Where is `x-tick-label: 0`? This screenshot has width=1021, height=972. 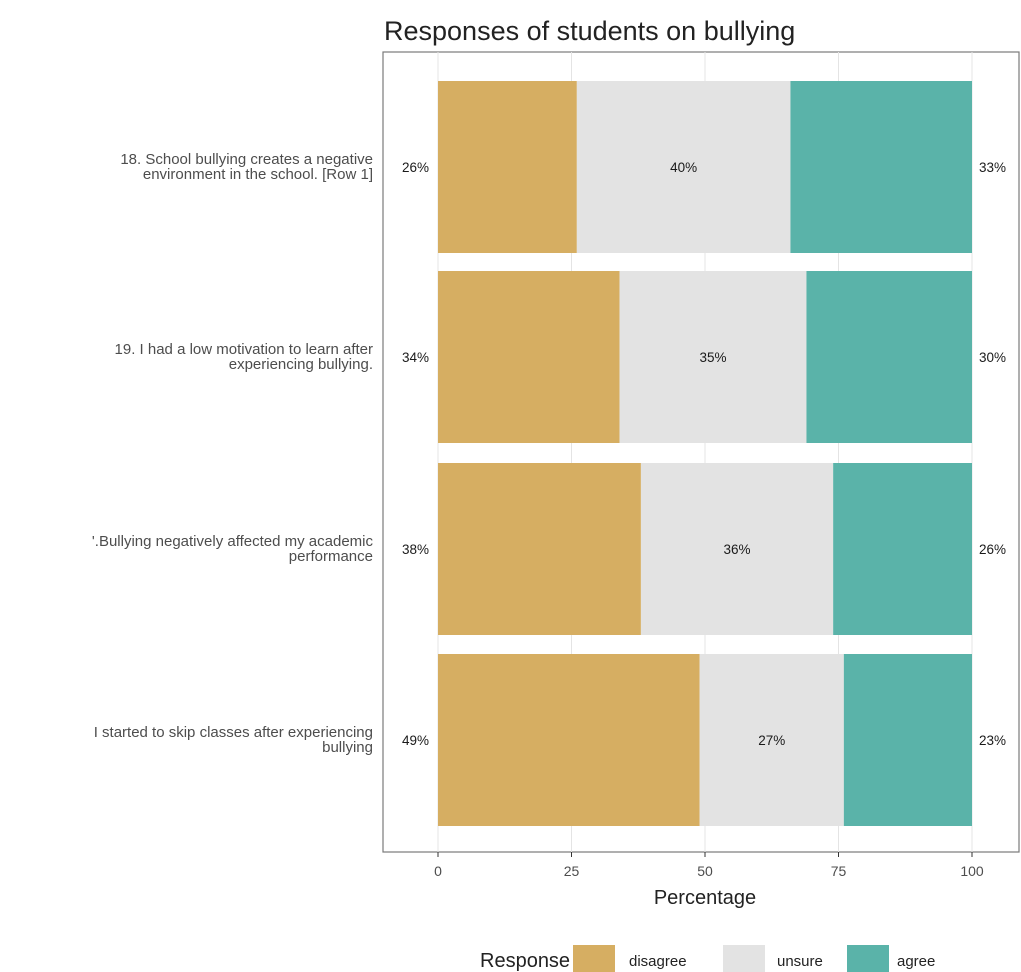 x-tick-label: 0 is located at coordinates (438, 871).